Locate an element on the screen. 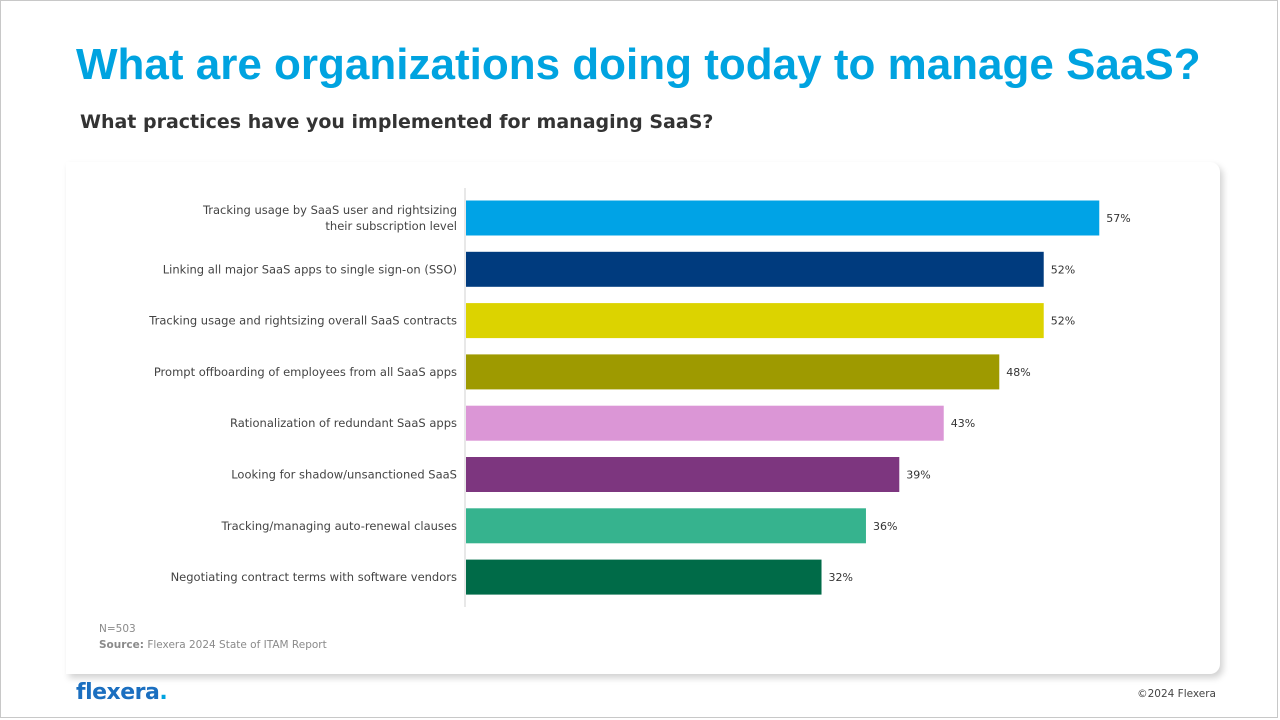 The width and height of the screenshot is (1280, 720). sample-size-note: N=503 is located at coordinates (117, 629).